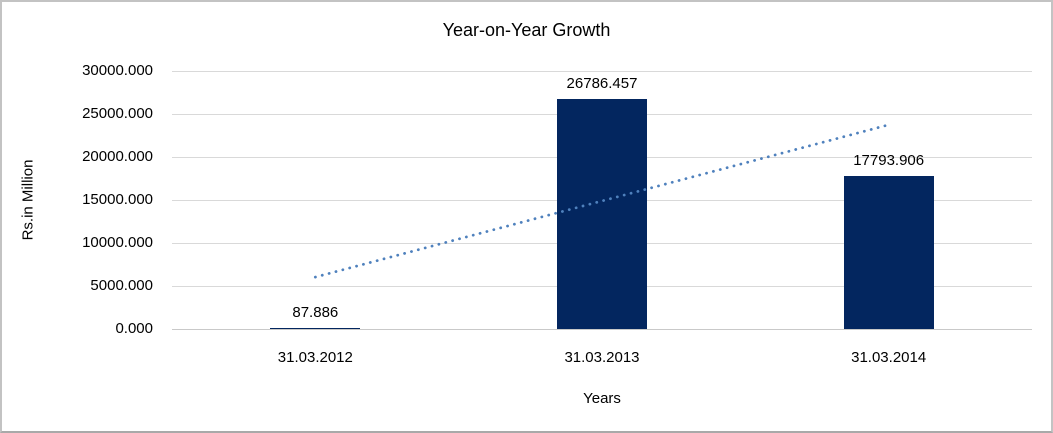 This screenshot has height=433, width=1053. What do you see at coordinates (134, 328) in the screenshot?
I see `y-tick-label: 0.000` at bounding box center [134, 328].